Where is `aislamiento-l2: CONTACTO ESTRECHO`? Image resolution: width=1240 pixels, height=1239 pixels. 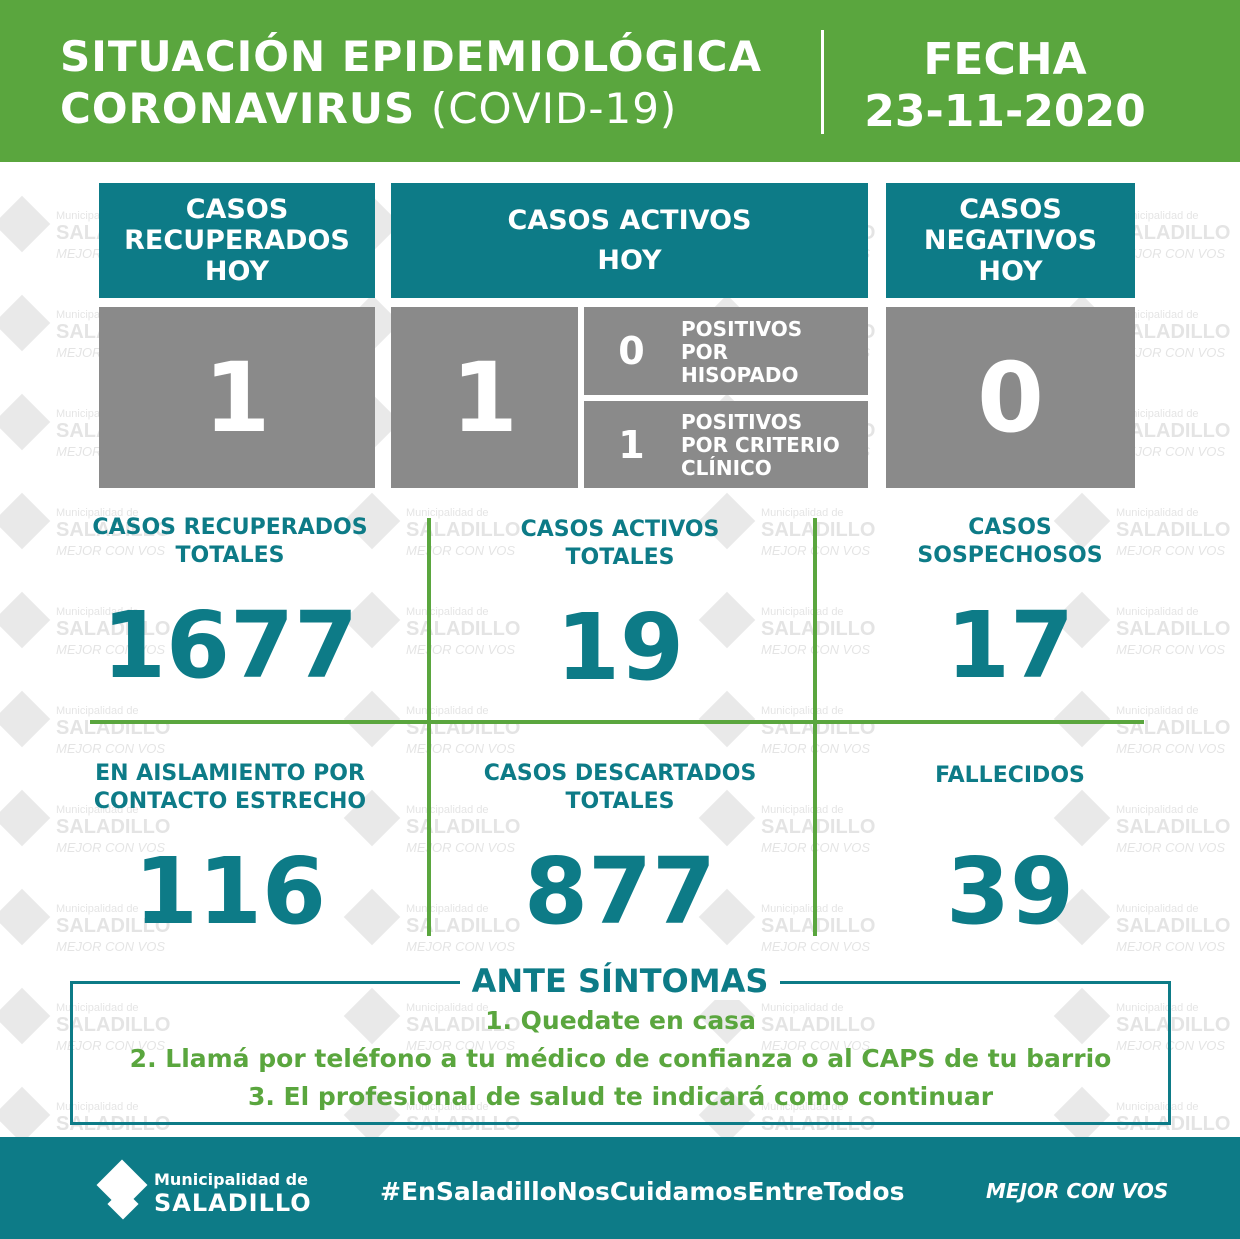
aislamiento-l2: CONTACTO ESTRECHO is located at coordinates (230, 801).